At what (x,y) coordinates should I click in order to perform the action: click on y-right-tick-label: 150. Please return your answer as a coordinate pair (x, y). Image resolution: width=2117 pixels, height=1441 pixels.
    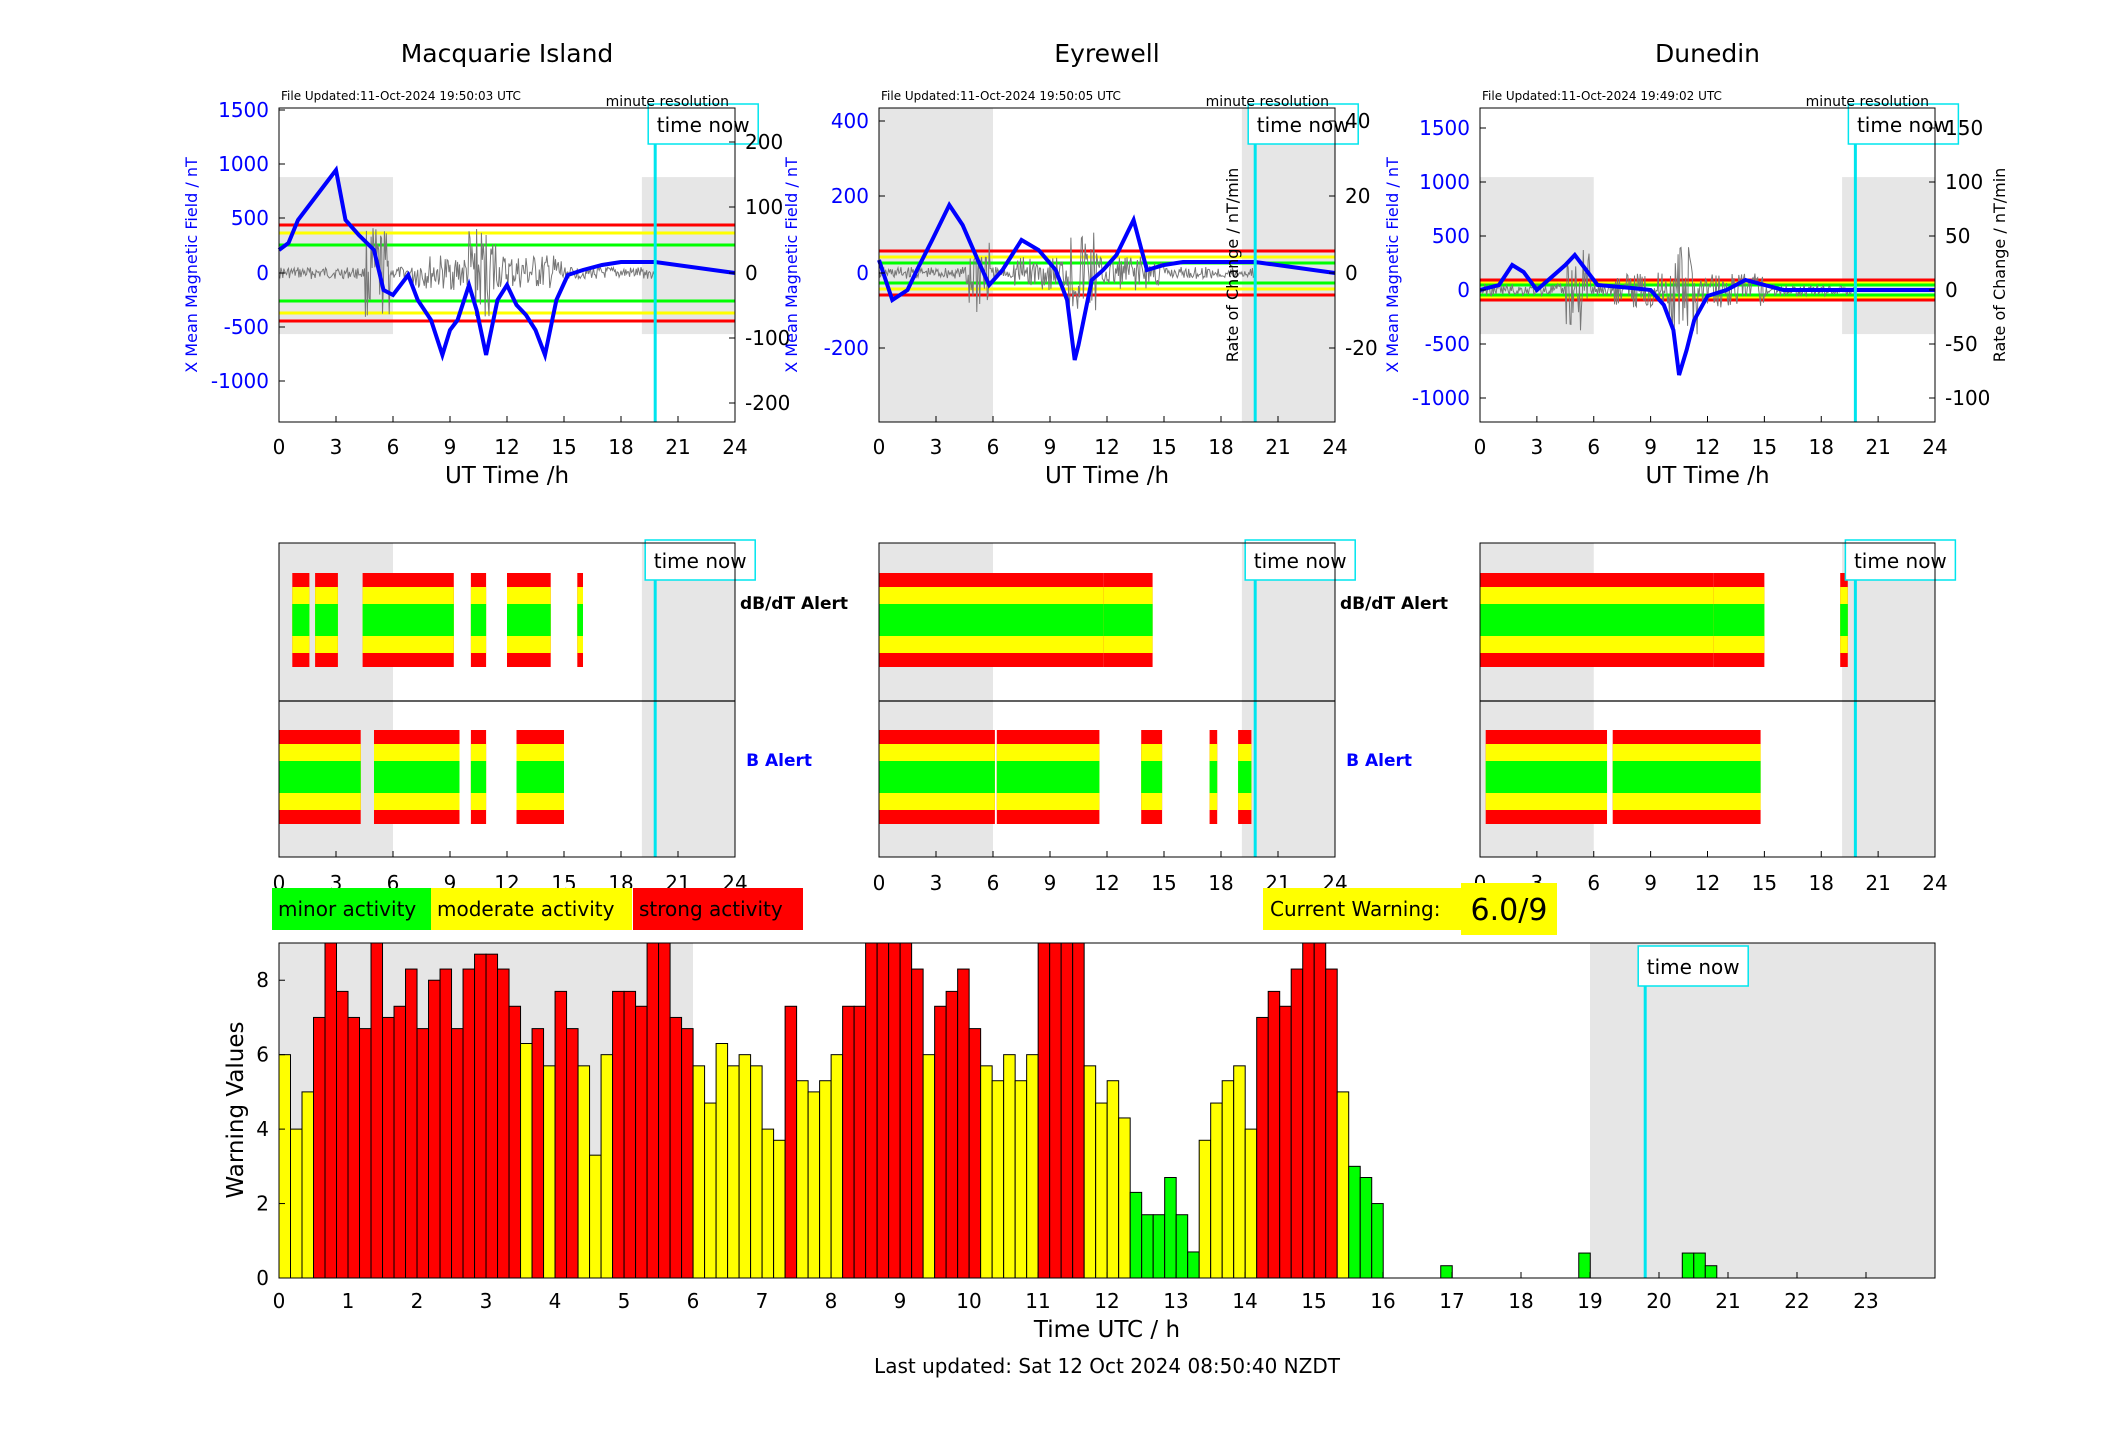
    Looking at the image, I should click on (1964, 128).